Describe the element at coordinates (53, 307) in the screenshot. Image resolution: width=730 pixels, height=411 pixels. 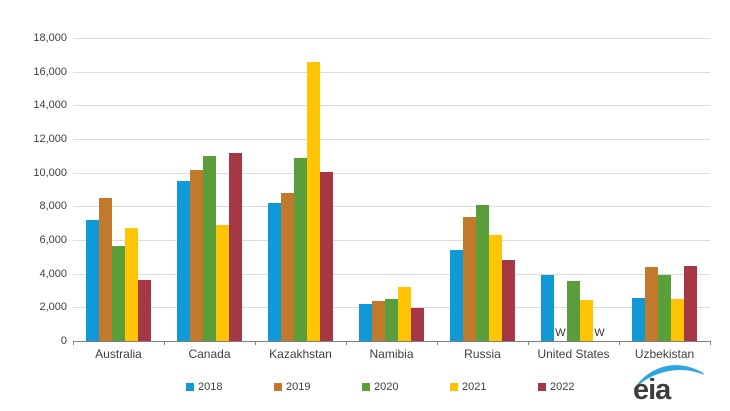
I see `y-axis-tick-label: 2,000` at that location.